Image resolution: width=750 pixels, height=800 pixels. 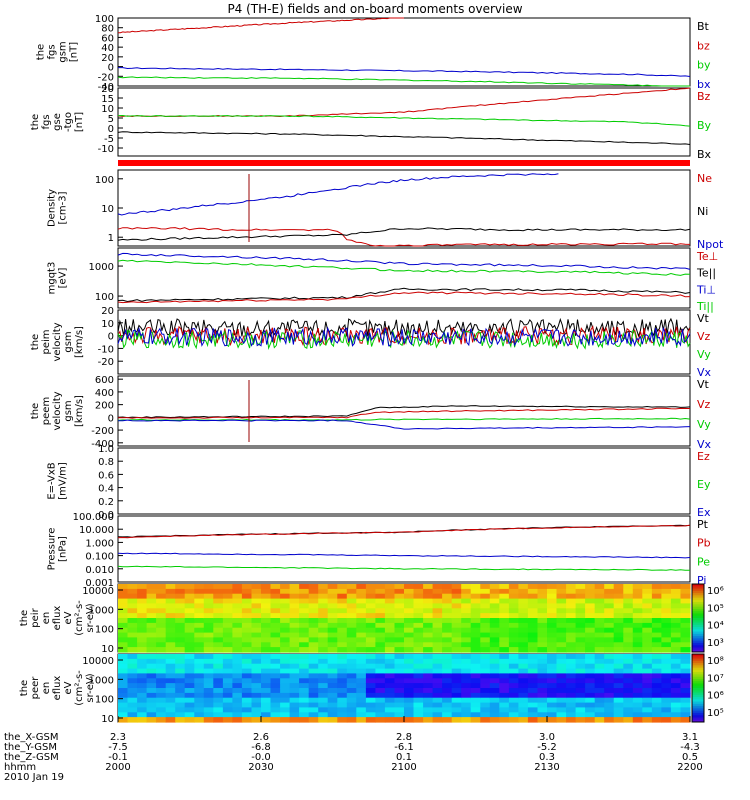 I want to click on y-axis-label: (cm²-s-, so click(x=79, y=618).